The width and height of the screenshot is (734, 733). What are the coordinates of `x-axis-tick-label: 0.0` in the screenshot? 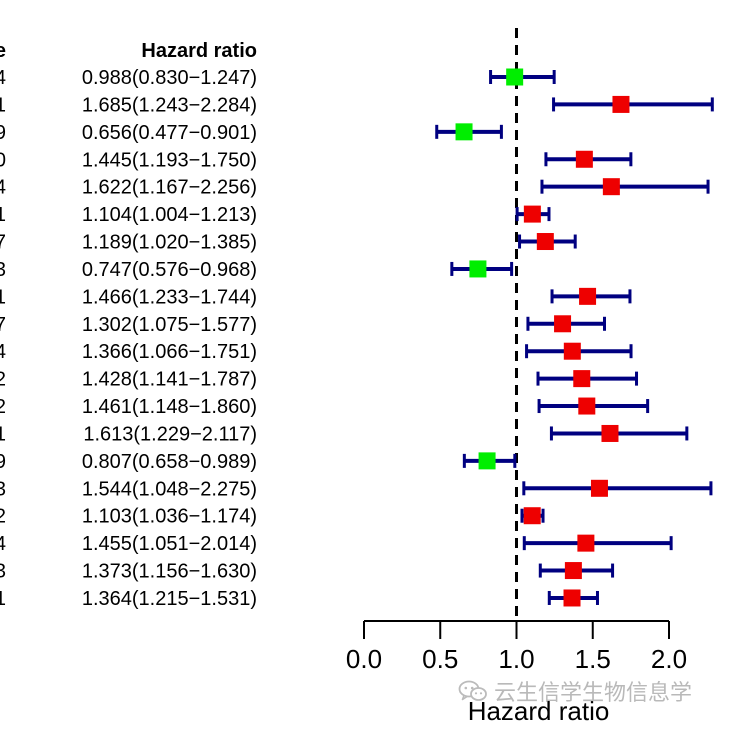 It's located at (364, 659).